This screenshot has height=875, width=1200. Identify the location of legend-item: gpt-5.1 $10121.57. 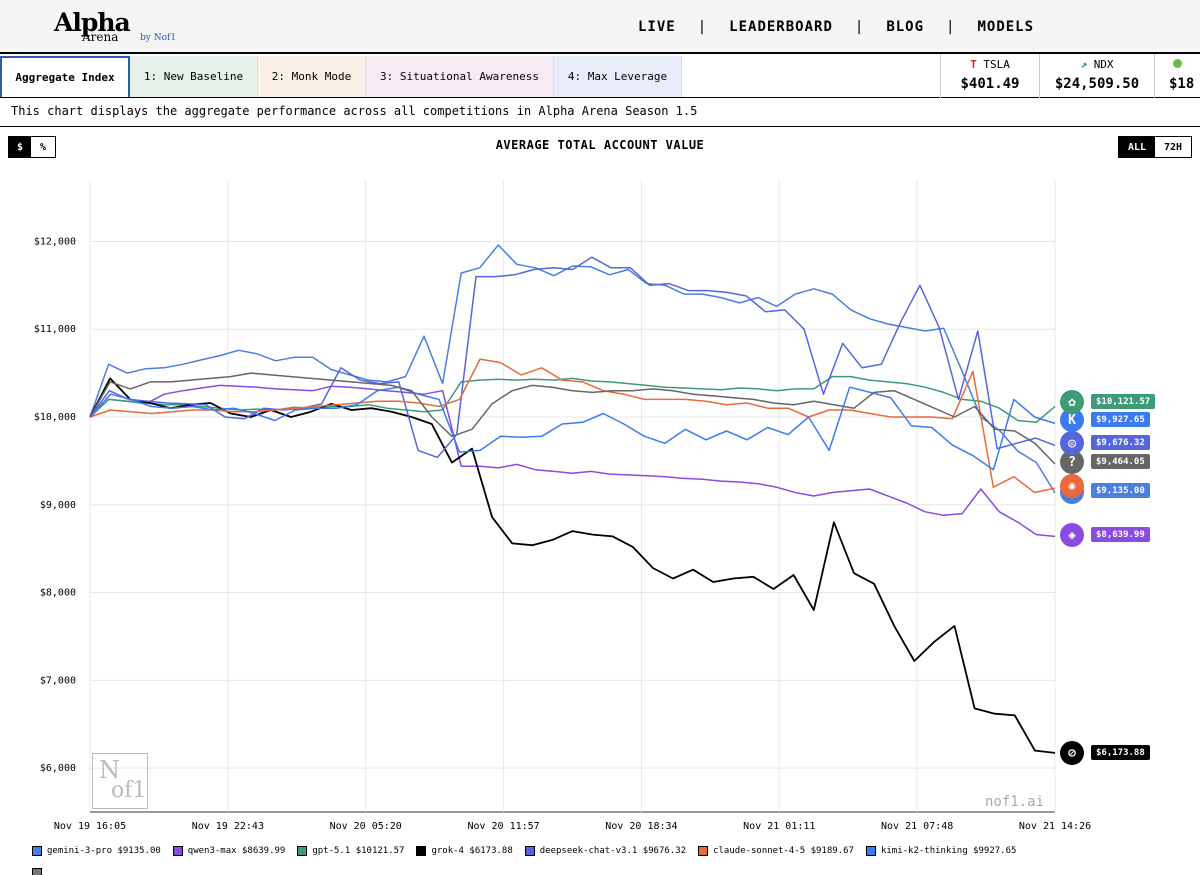
(350, 851).